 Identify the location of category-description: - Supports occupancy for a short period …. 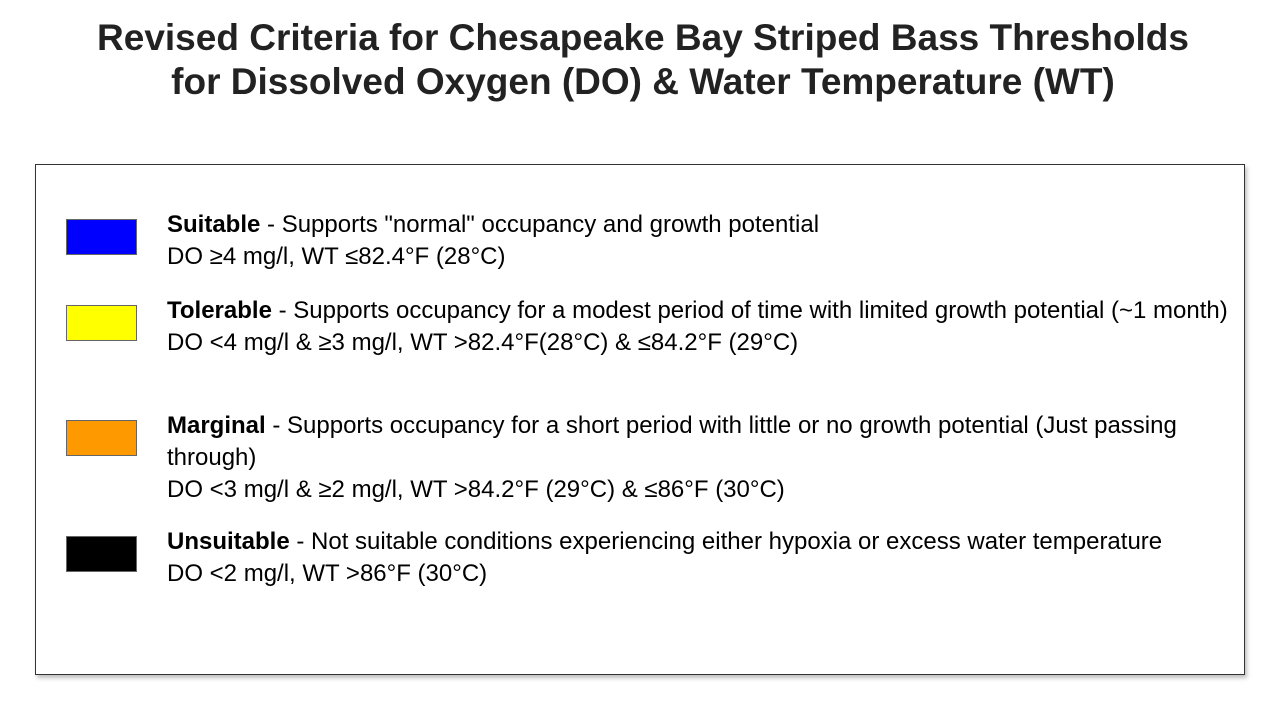
(672, 441).